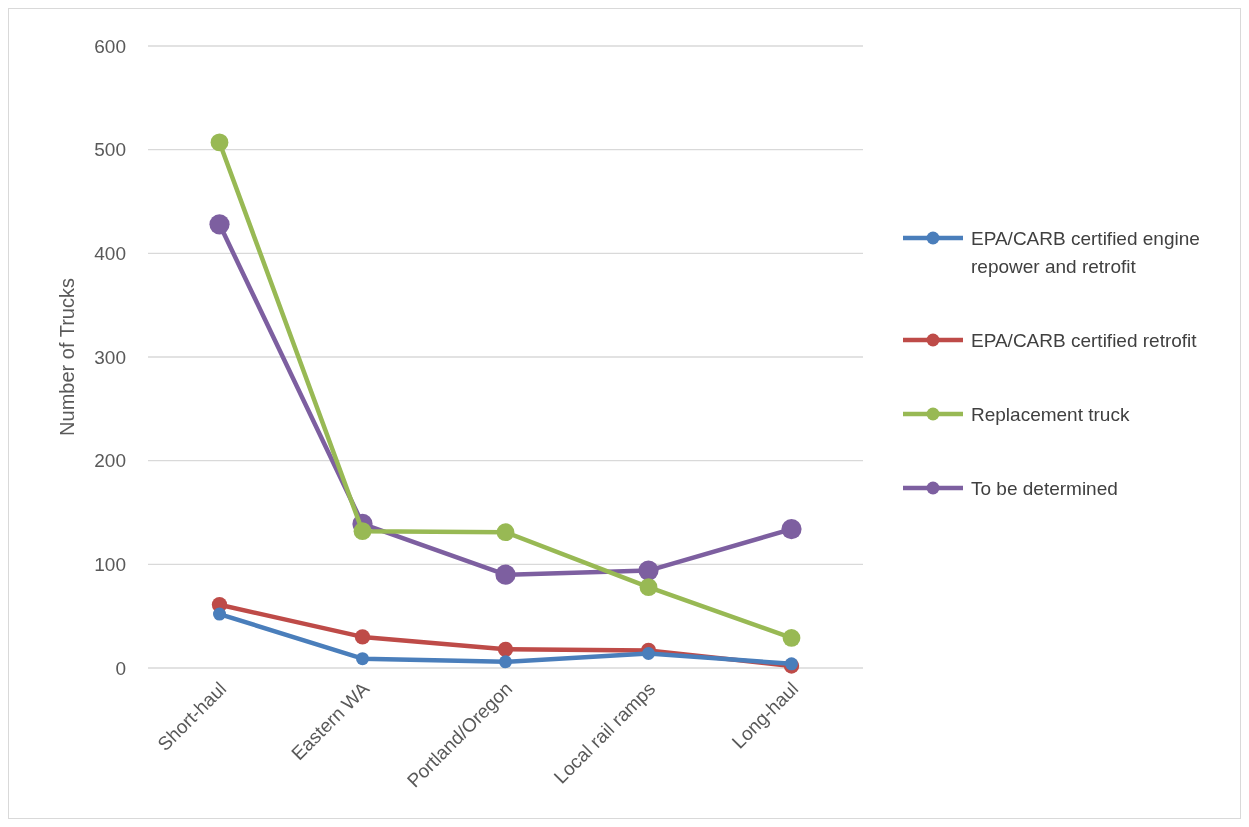 The height and width of the screenshot is (827, 1249). I want to click on y-tick-label: 300, so click(110, 357).